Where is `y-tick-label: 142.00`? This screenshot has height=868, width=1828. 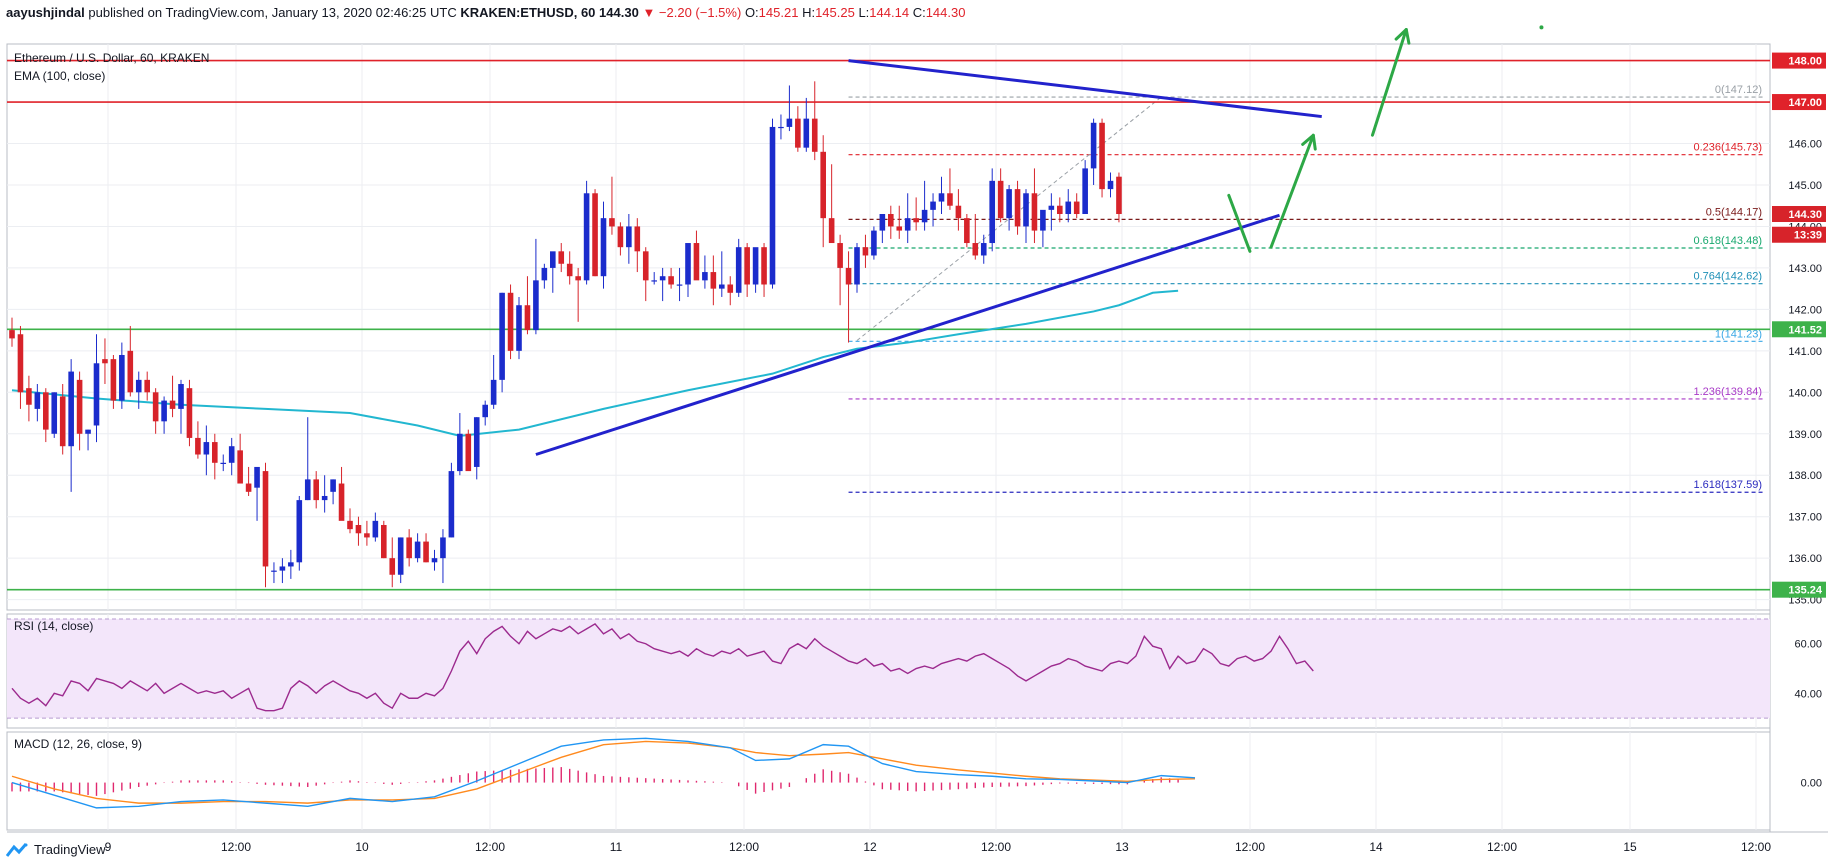
y-tick-label: 142.00 is located at coordinates (1805, 310).